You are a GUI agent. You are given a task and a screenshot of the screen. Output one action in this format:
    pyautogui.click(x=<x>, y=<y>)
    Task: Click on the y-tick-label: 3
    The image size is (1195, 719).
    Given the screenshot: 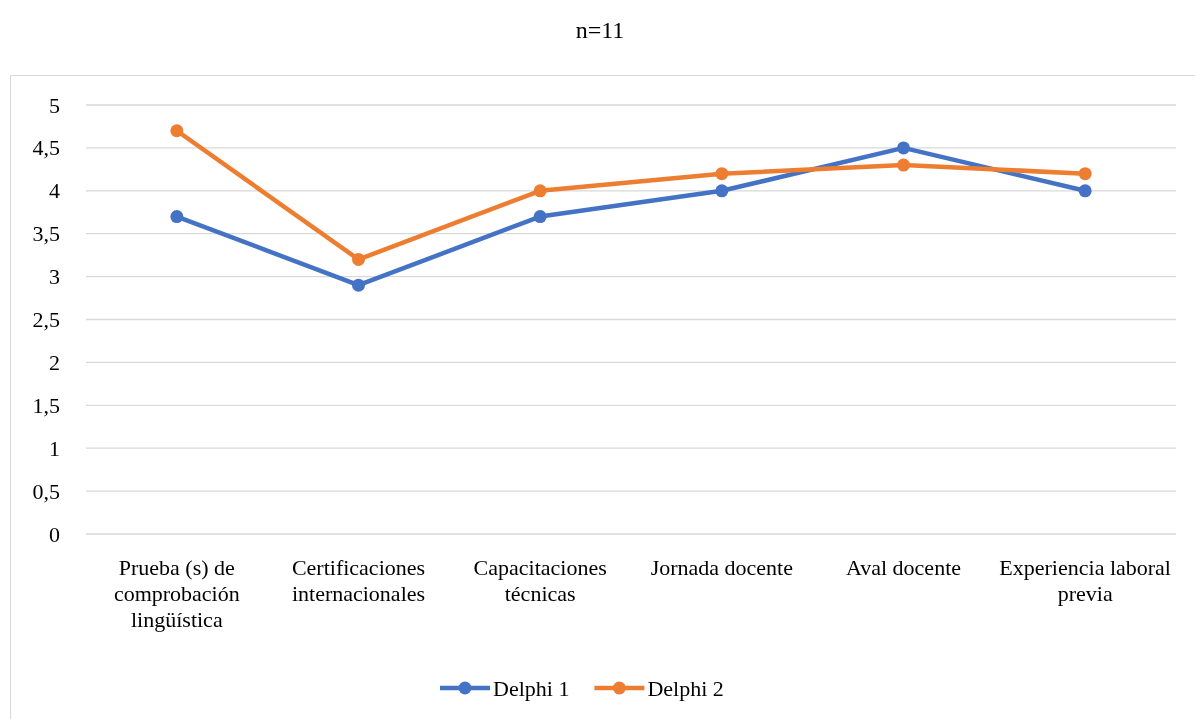 What is the action you would take?
    pyautogui.click(x=54, y=277)
    